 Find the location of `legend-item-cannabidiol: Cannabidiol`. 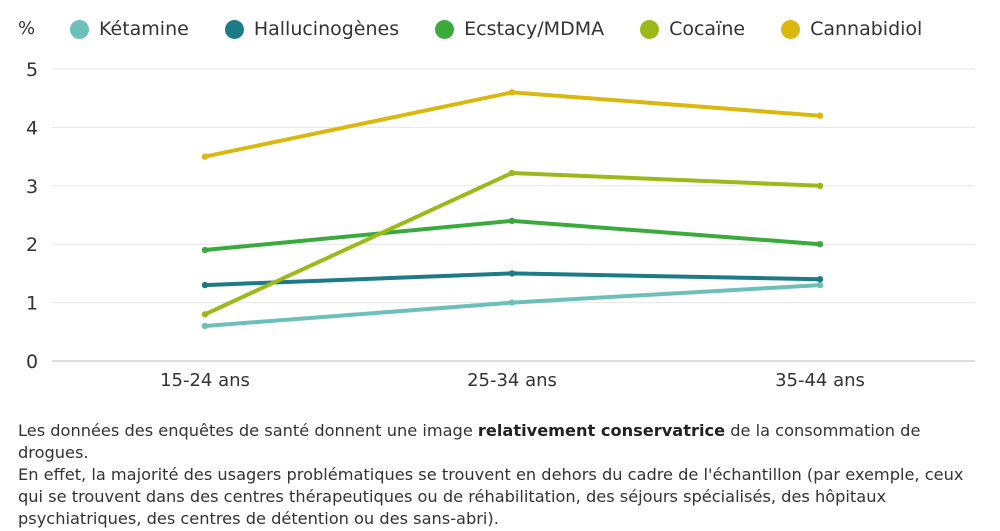

legend-item-cannabidiol: Cannabidiol is located at coordinates (851, 29).